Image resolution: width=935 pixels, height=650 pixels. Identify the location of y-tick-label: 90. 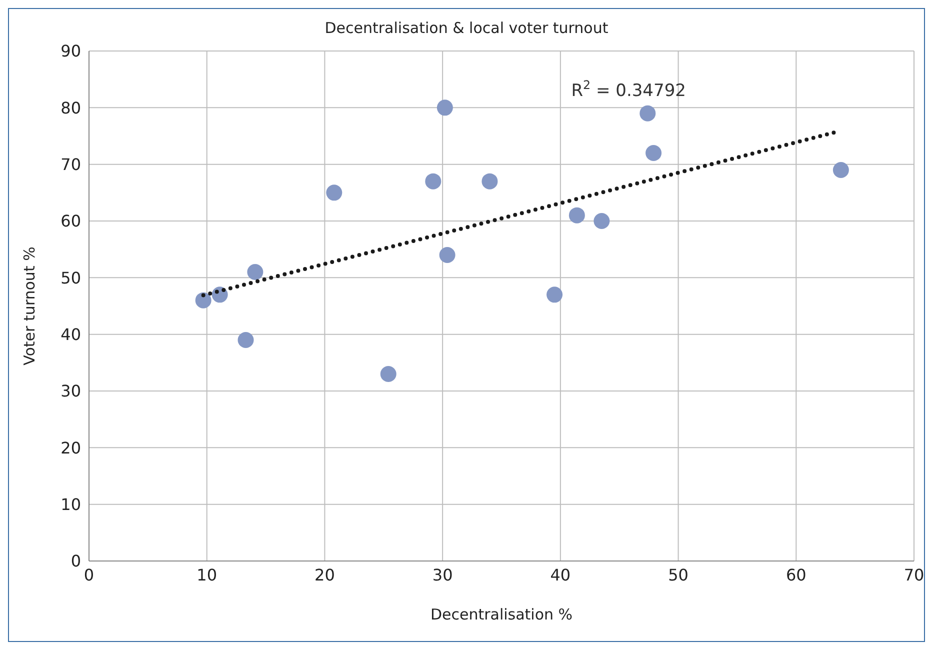
(70, 51).